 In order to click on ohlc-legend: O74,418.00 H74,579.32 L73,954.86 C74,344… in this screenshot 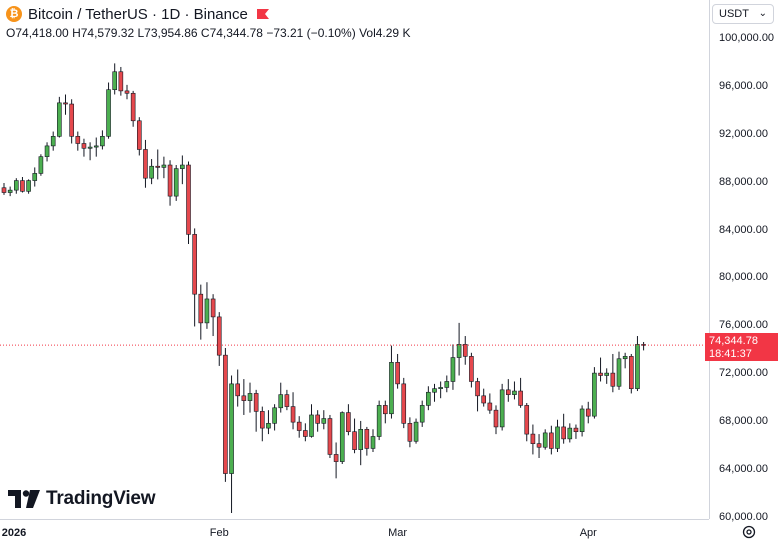, I will do `click(208, 33)`.